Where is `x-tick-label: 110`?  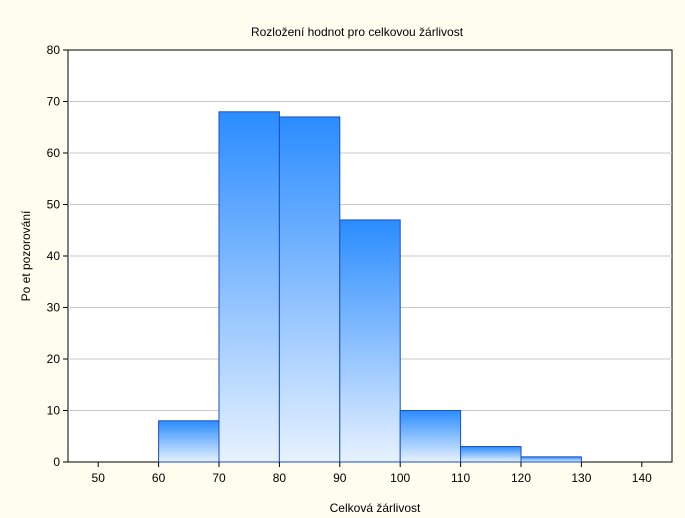
x-tick-label: 110 is located at coordinates (460, 478).